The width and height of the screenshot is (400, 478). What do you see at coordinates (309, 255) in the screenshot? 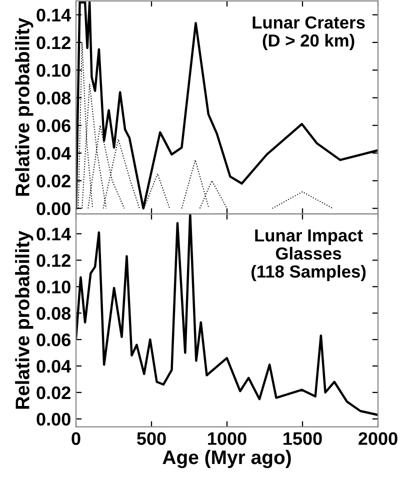
I see `annotation: Lunar Impact Glasses (118 Samples)` at bounding box center [309, 255].